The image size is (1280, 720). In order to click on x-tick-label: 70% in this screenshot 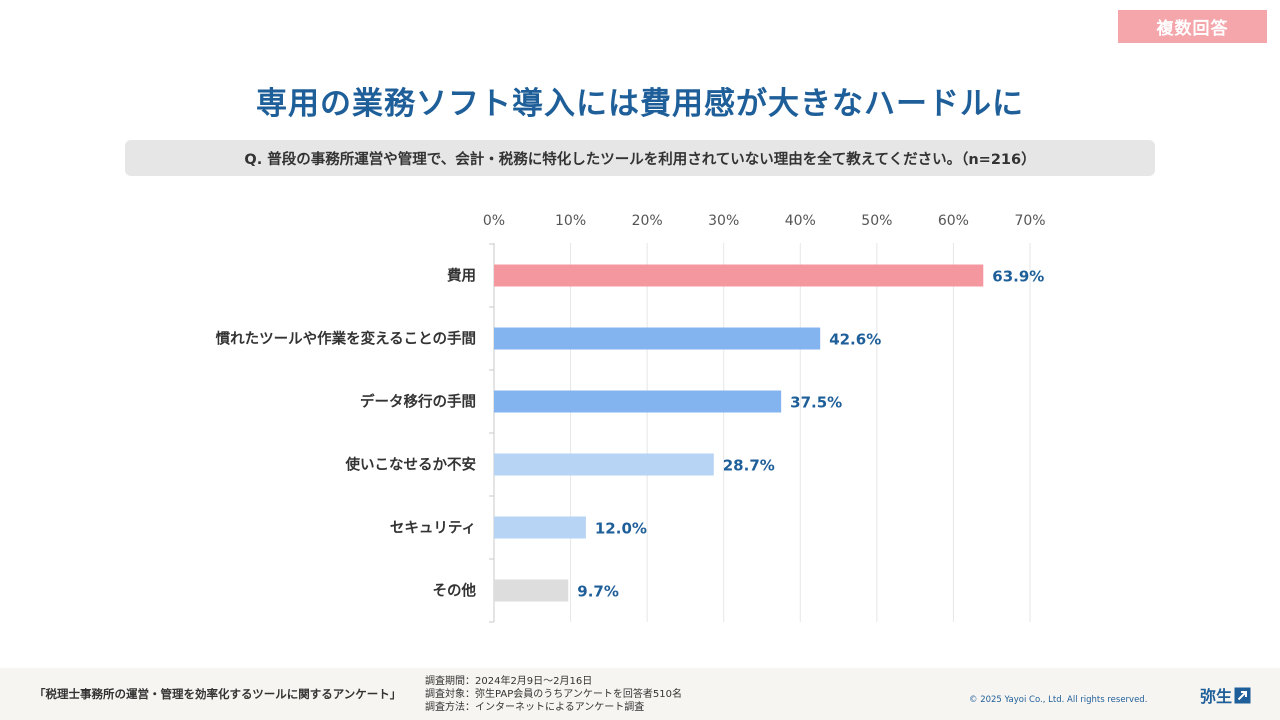, I will do `click(1029, 221)`.